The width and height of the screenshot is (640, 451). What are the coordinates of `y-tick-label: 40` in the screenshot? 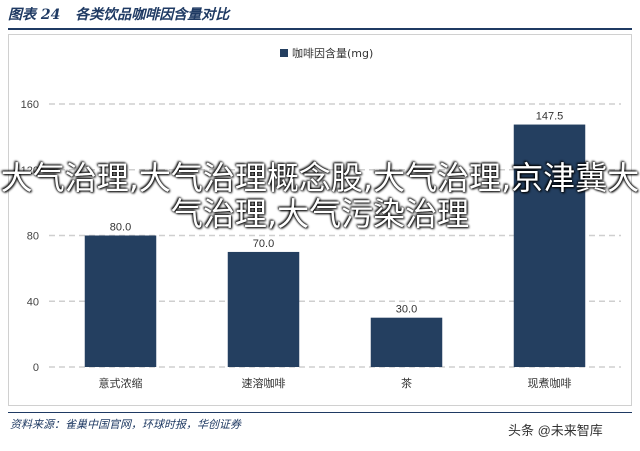 It's located at (33, 302).